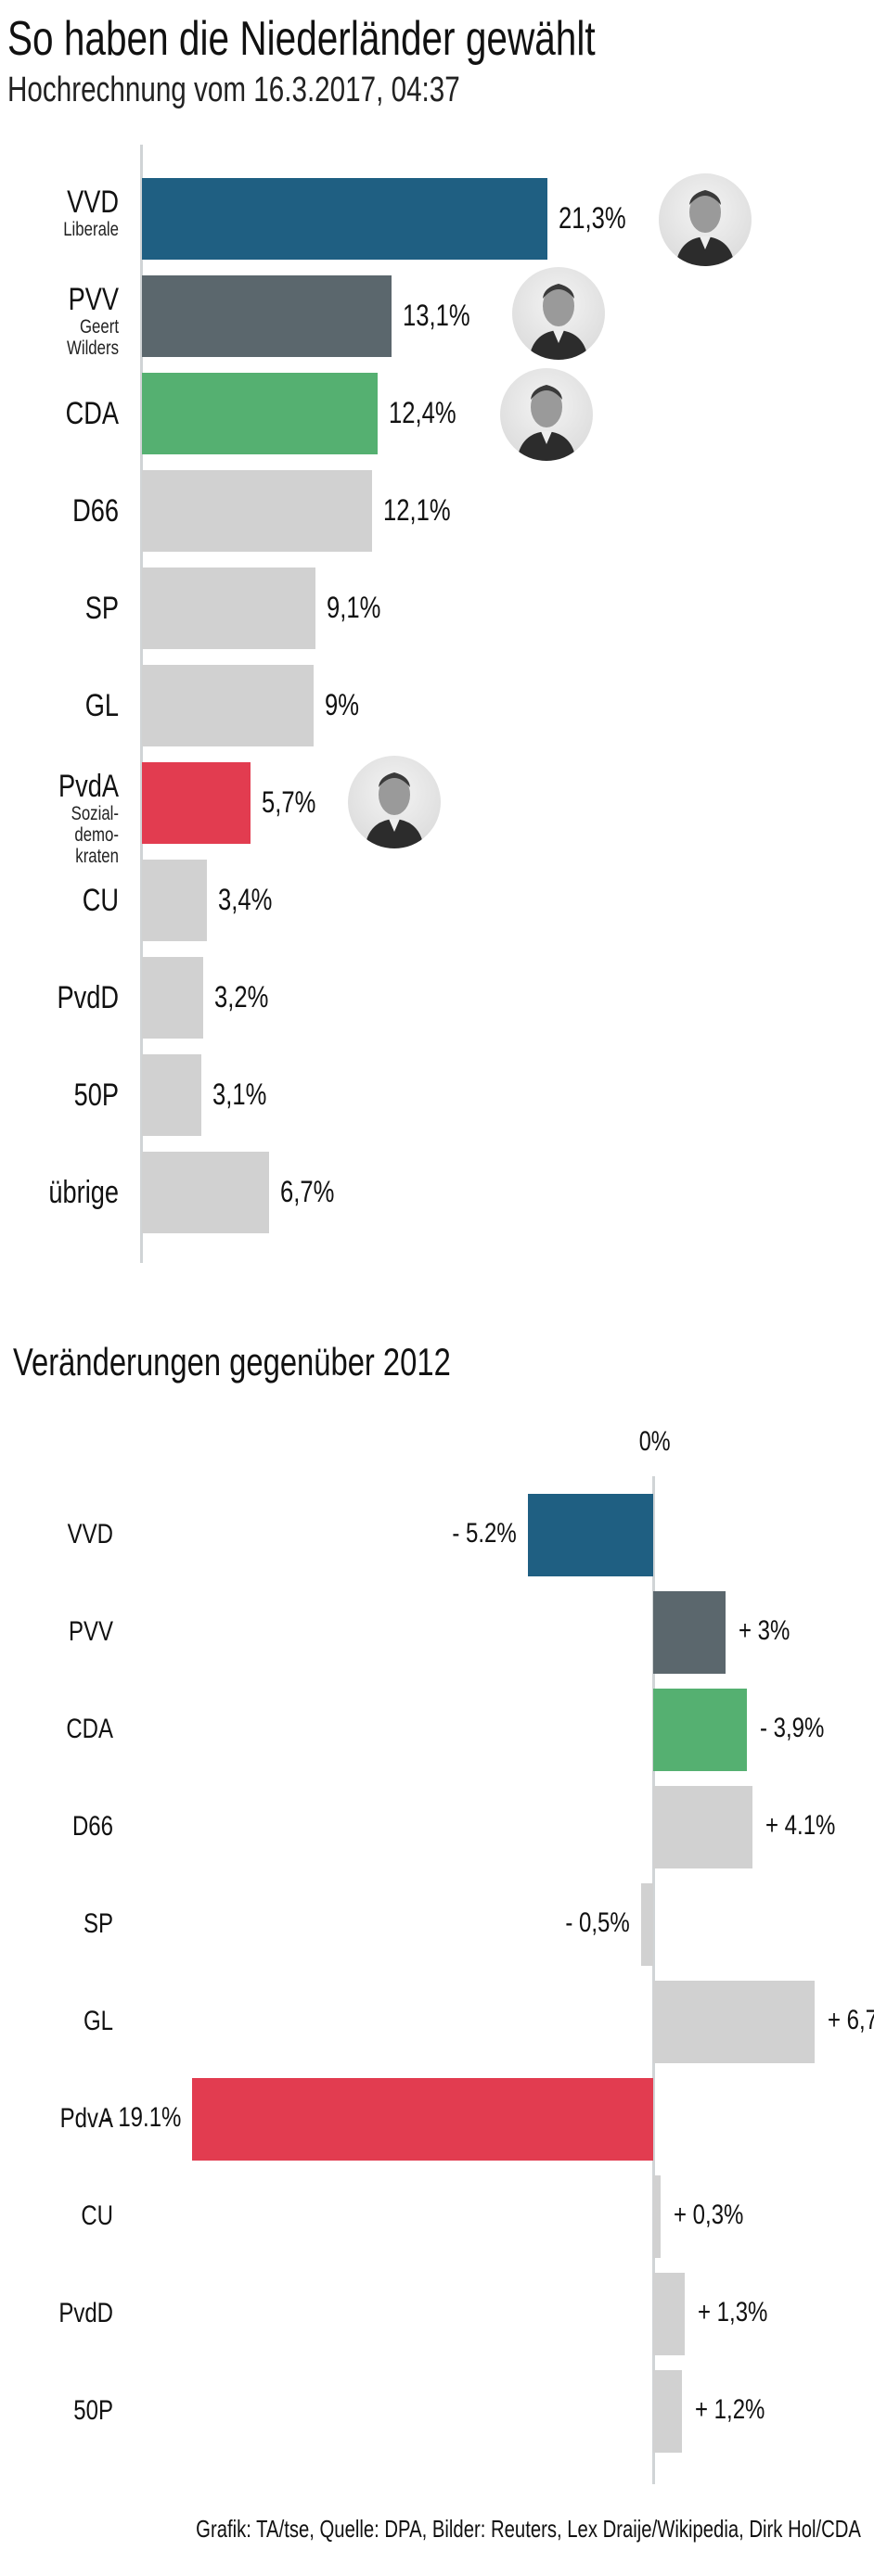 This screenshot has height=2576, width=874. I want to click on bar-gl, so click(228, 705).